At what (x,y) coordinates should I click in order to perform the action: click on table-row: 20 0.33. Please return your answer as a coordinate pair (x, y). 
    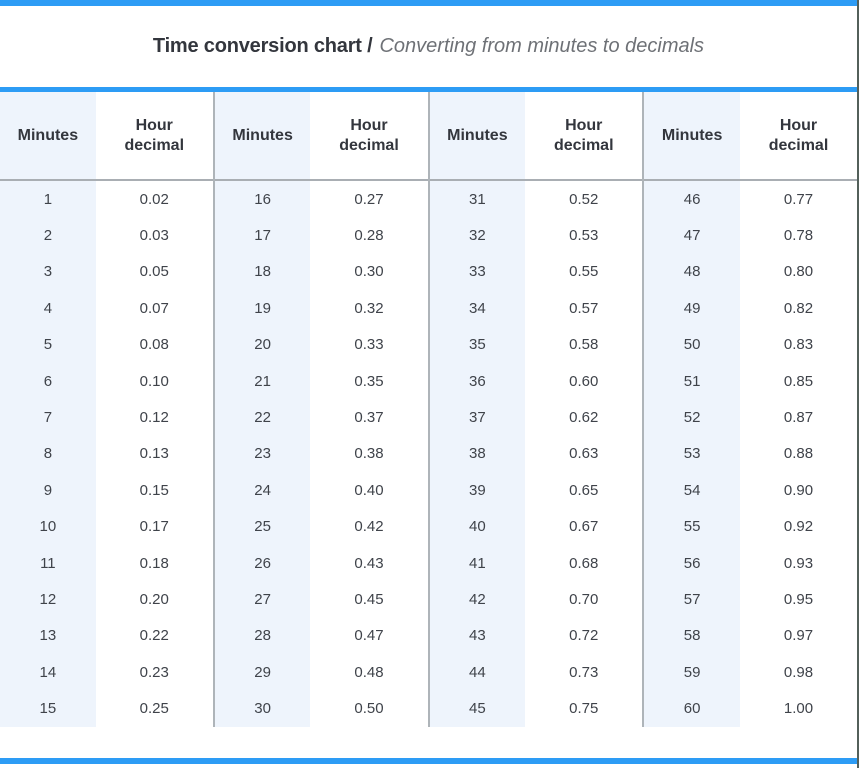
    Looking at the image, I should click on (321, 344).